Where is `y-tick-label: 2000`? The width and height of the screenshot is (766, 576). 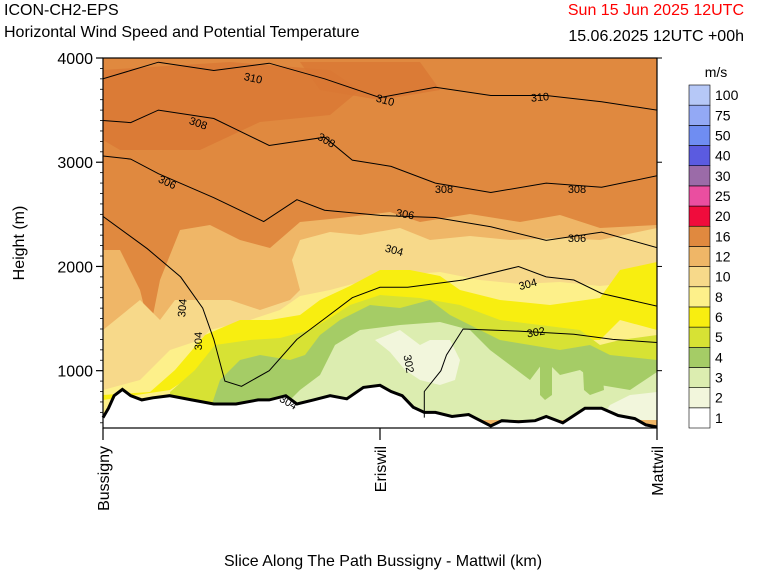 y-tick-label: 2000 is located at coordinates (75, 267).